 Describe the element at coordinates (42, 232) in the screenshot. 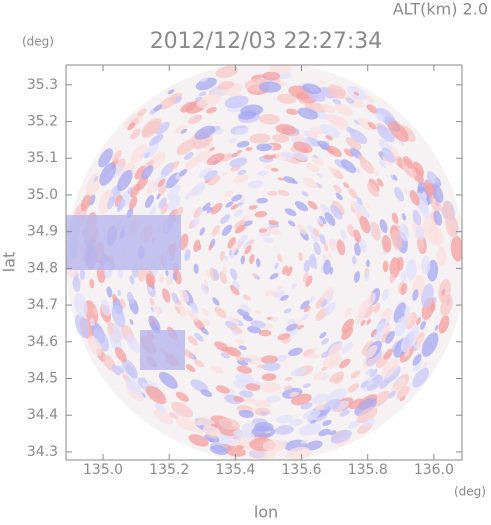

I see `y-tick-label: 34.9` at that location.